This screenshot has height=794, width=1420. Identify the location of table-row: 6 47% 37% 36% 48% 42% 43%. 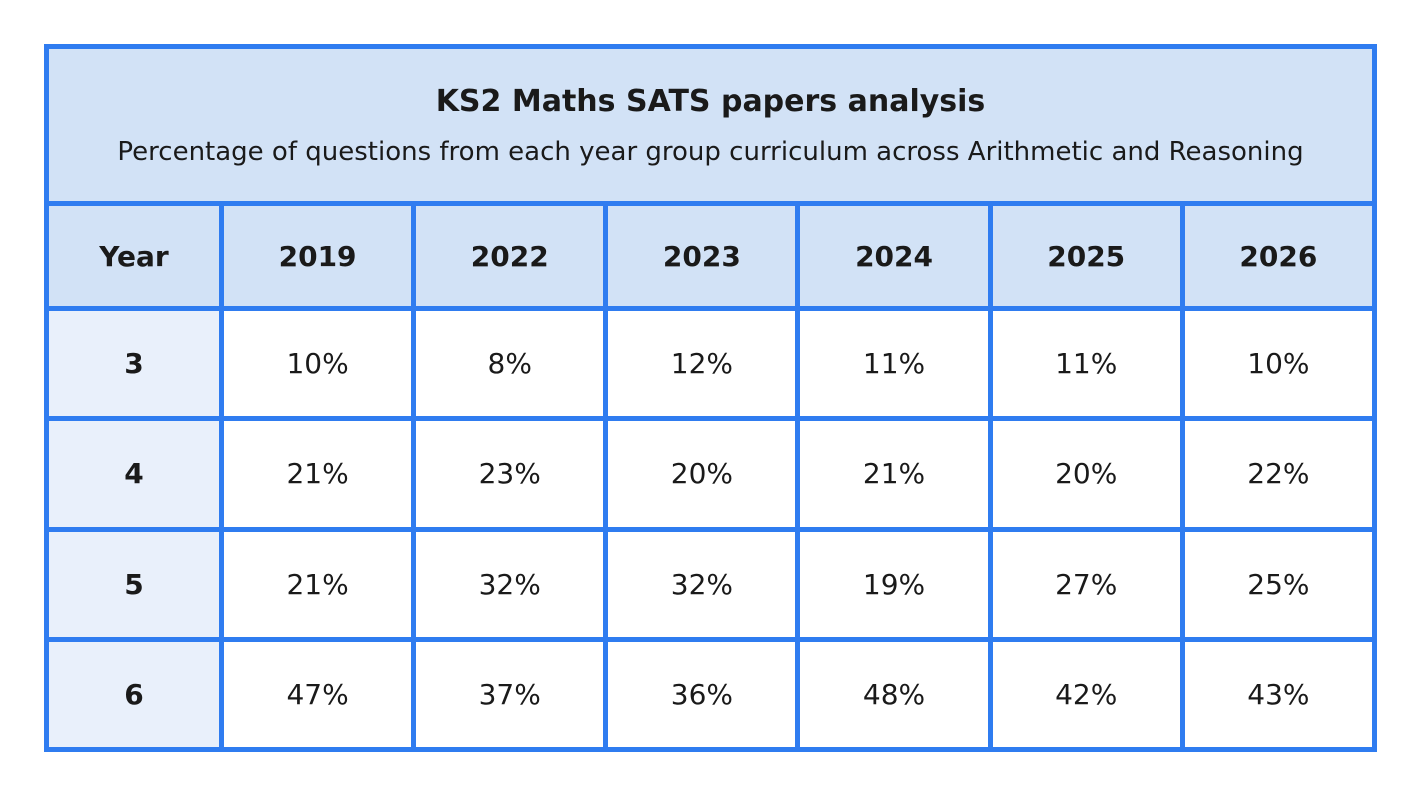
(711, 694).